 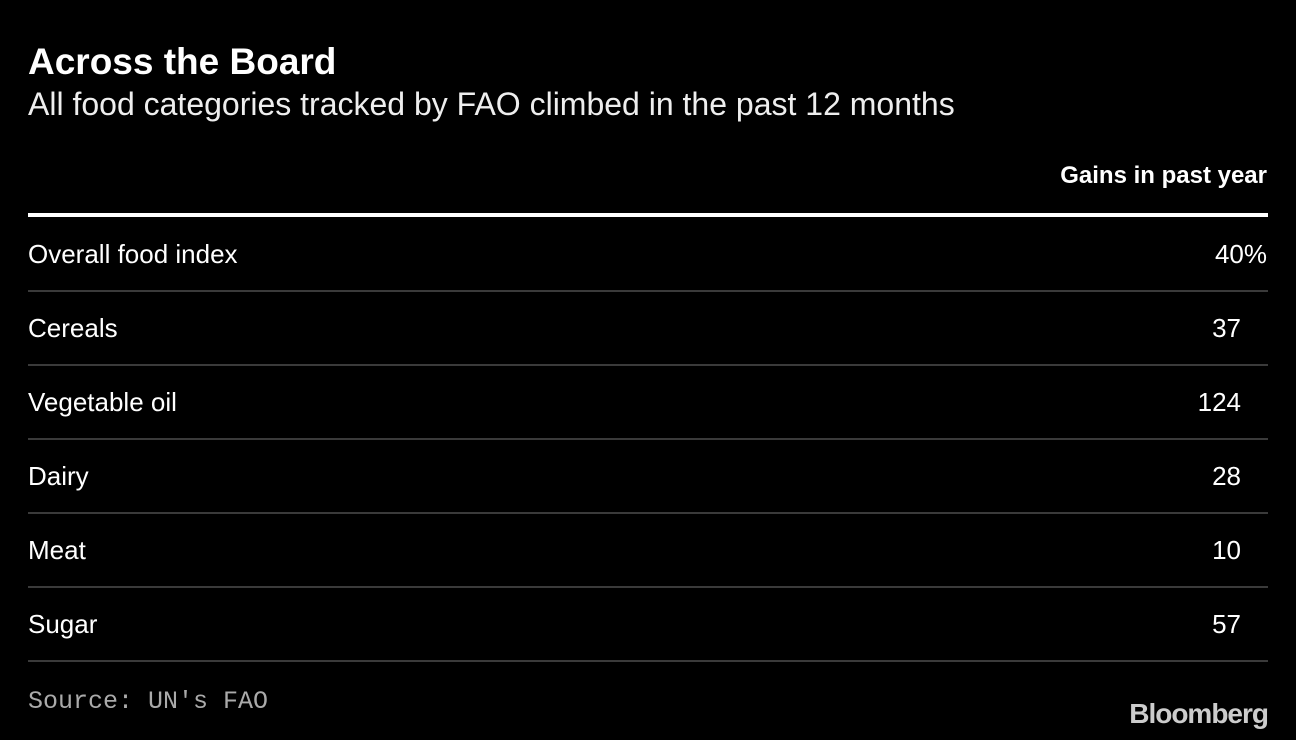 I want to click on row-label: Meat, so click(x=57, y=550).